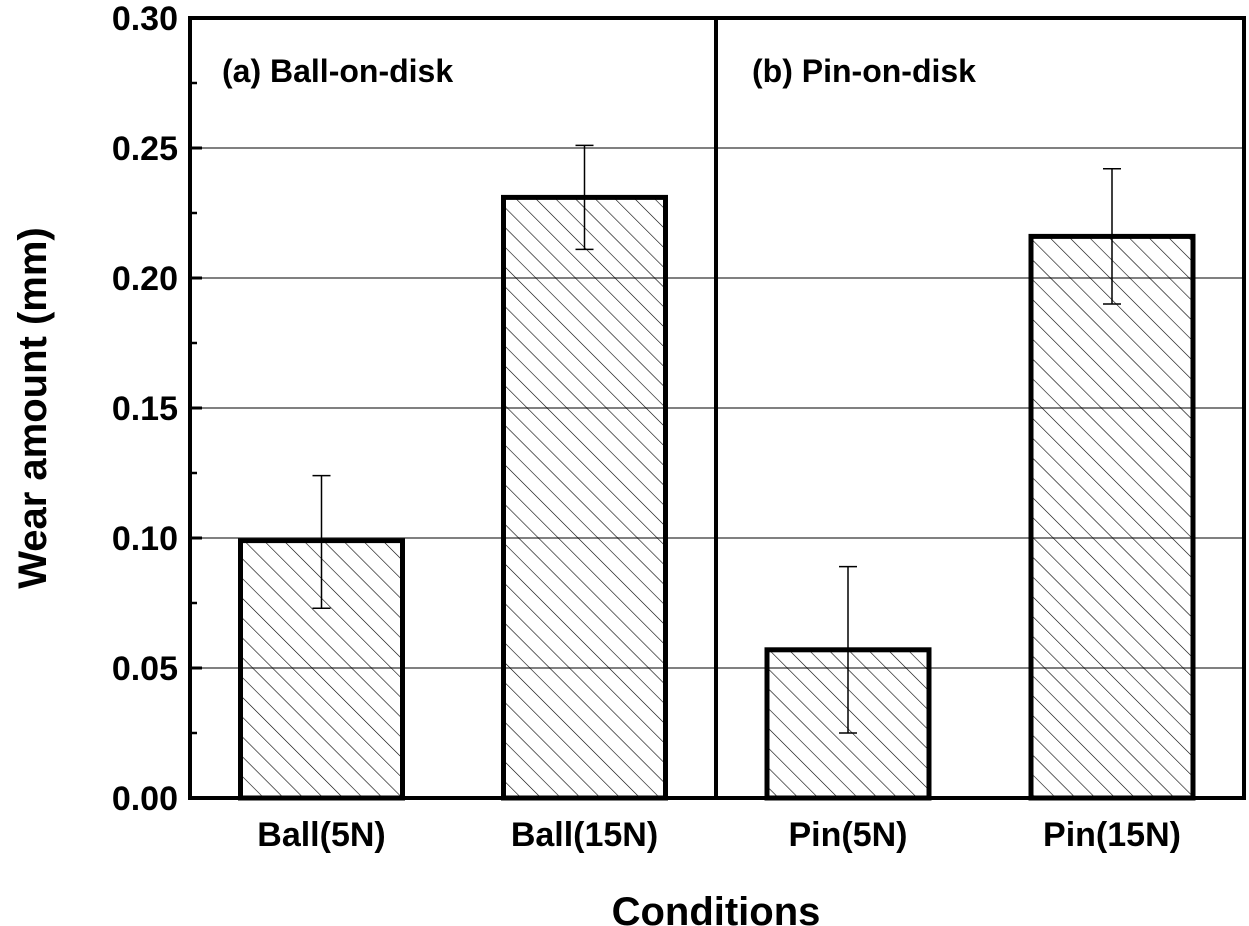 The height and width of the screenshot is (926, 1249). I want to click on panel-a-label: (a) Ball-on-disk, so click(337, 71).